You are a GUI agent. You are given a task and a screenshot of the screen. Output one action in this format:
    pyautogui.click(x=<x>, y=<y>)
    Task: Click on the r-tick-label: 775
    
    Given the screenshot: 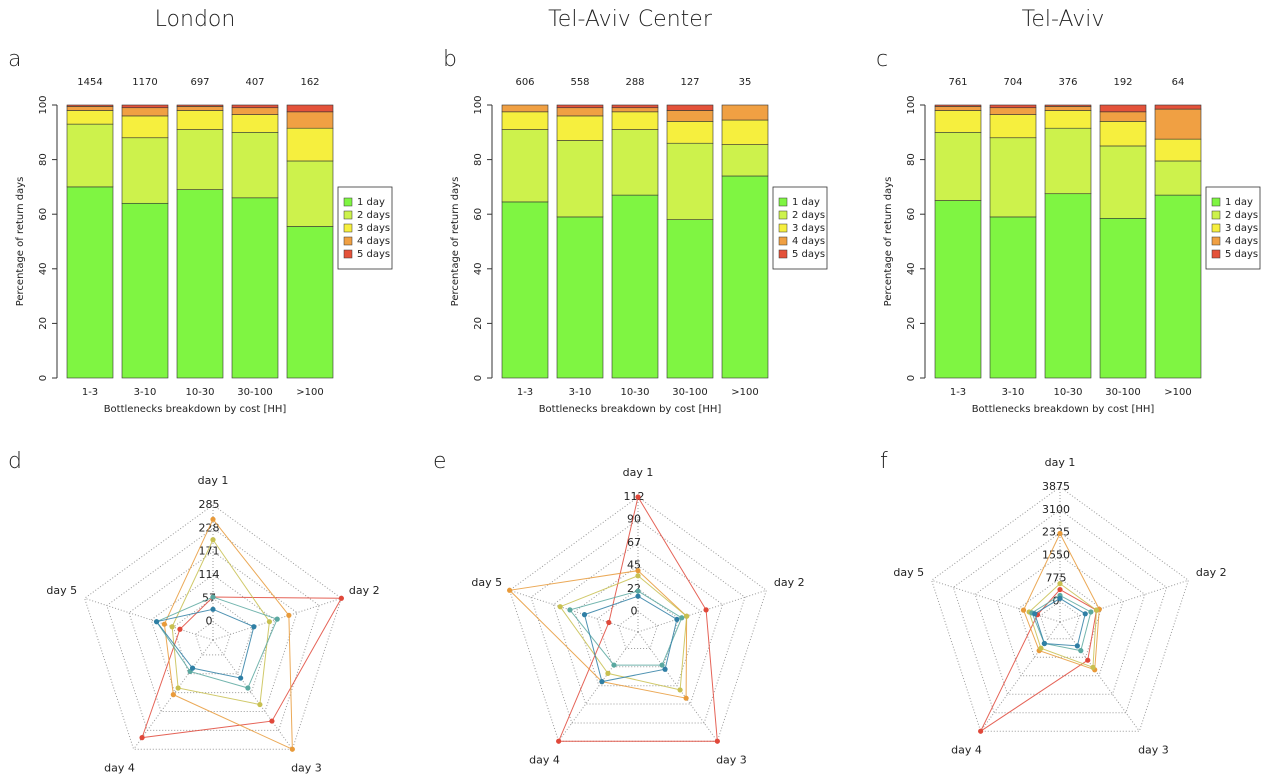 What is the action you would take?
    pyautogui.click(x=1056, y=577)
    